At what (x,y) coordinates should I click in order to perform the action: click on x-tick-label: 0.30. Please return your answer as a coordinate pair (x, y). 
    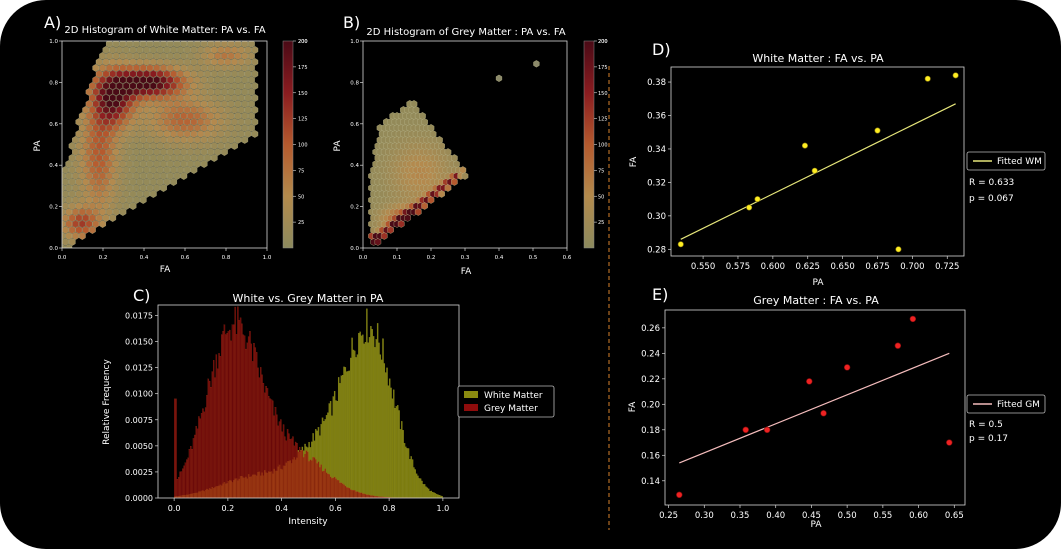
    Looking at the image, I should click on (704, 516).